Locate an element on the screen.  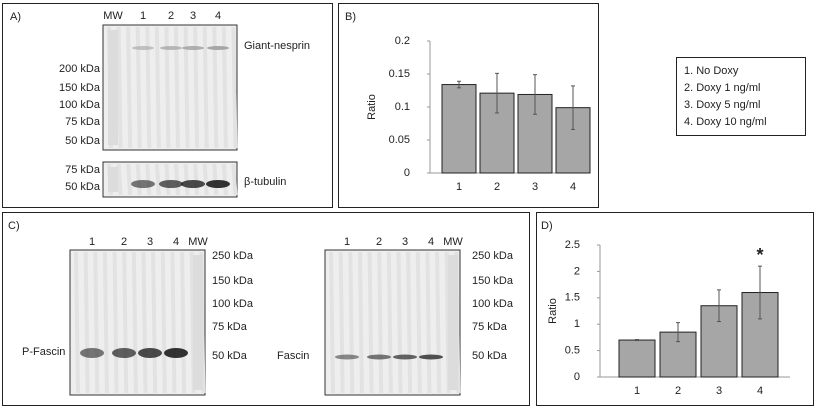
bar is located at coordinates (459, 129).